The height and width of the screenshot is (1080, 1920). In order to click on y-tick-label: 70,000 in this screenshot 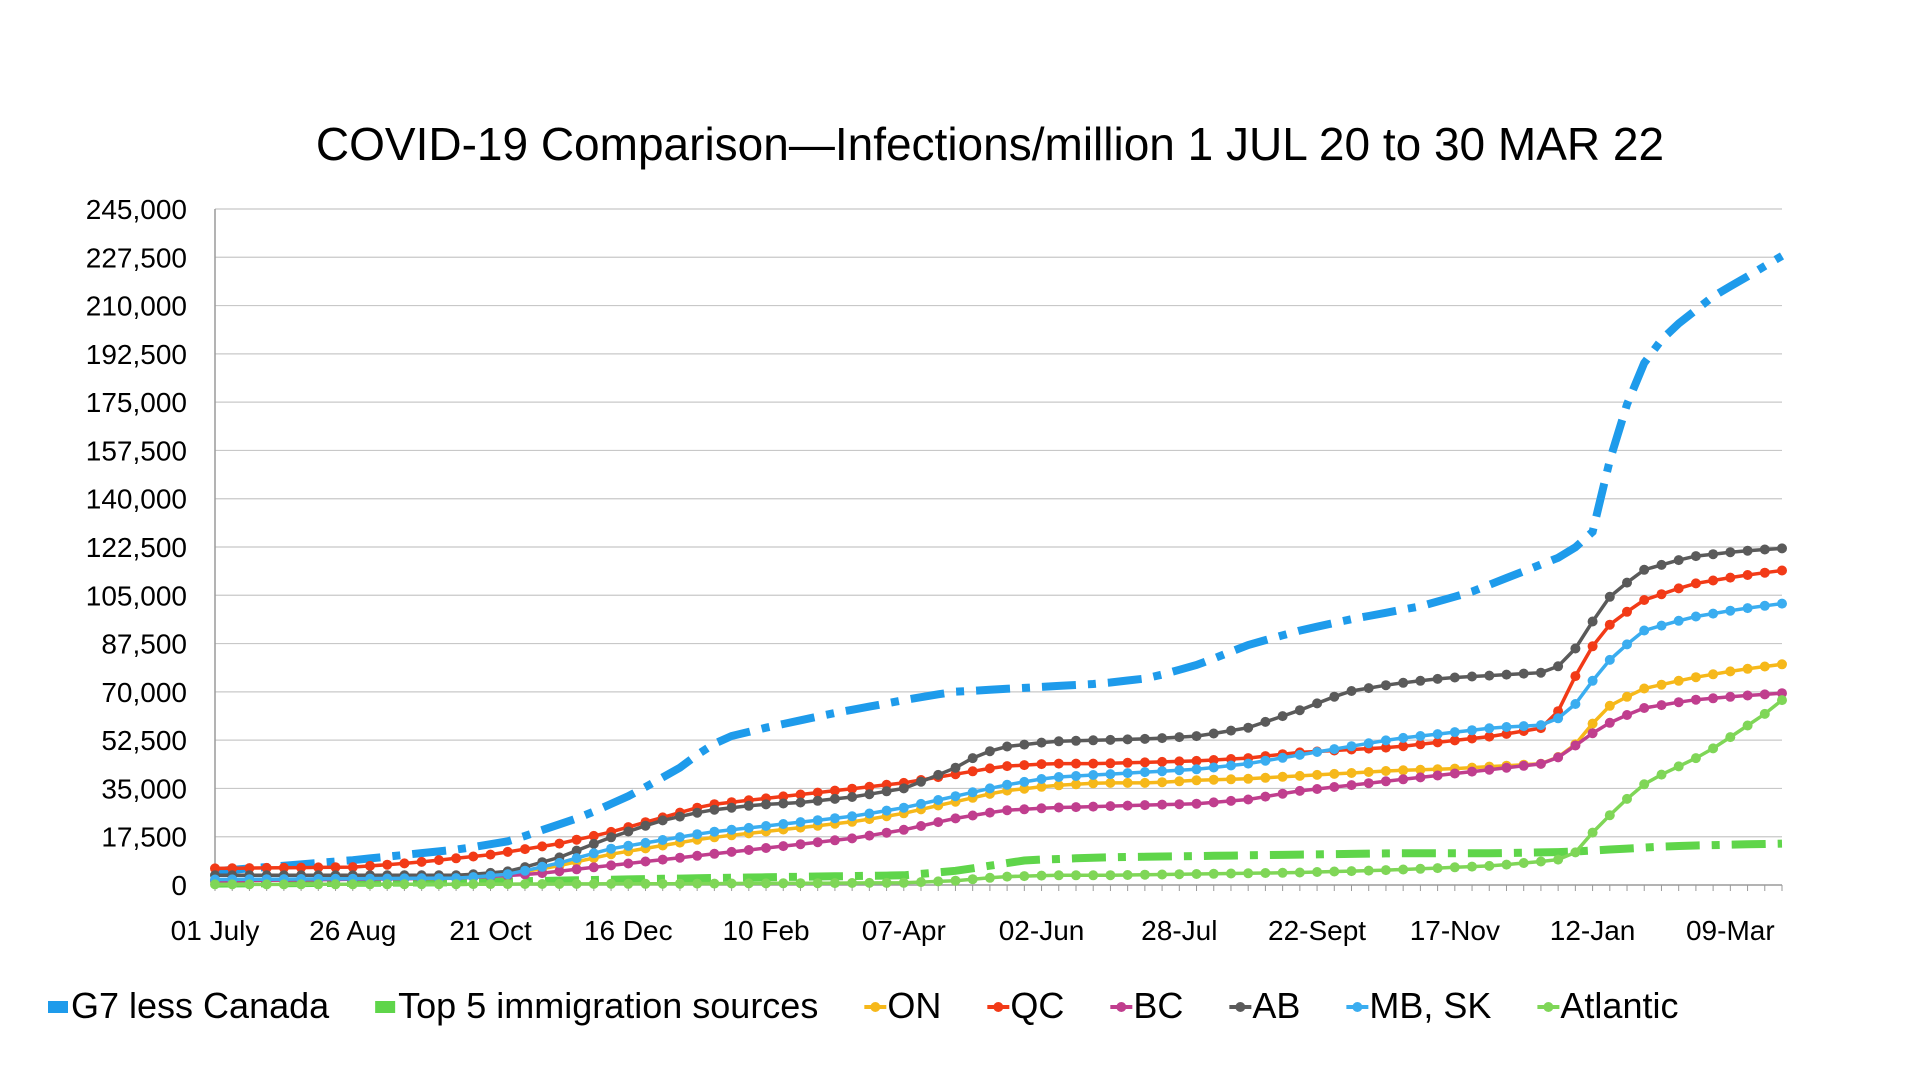, I will do `click(144, 692)`.